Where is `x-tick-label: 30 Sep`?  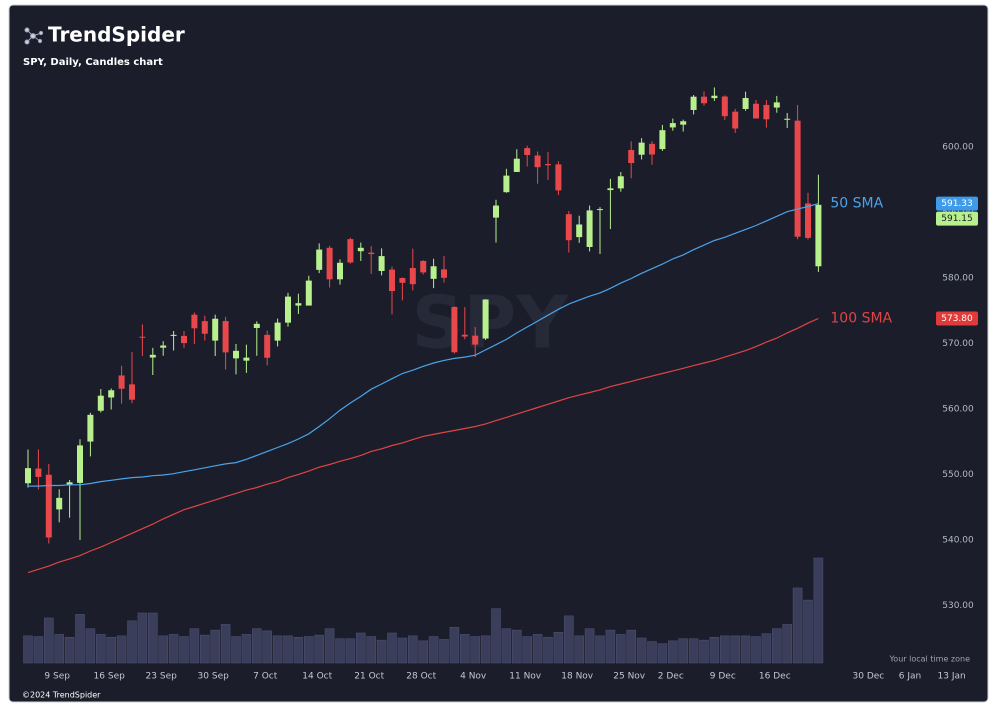 x-tick-label: 30 Sep is located at coordinates (214, 677).